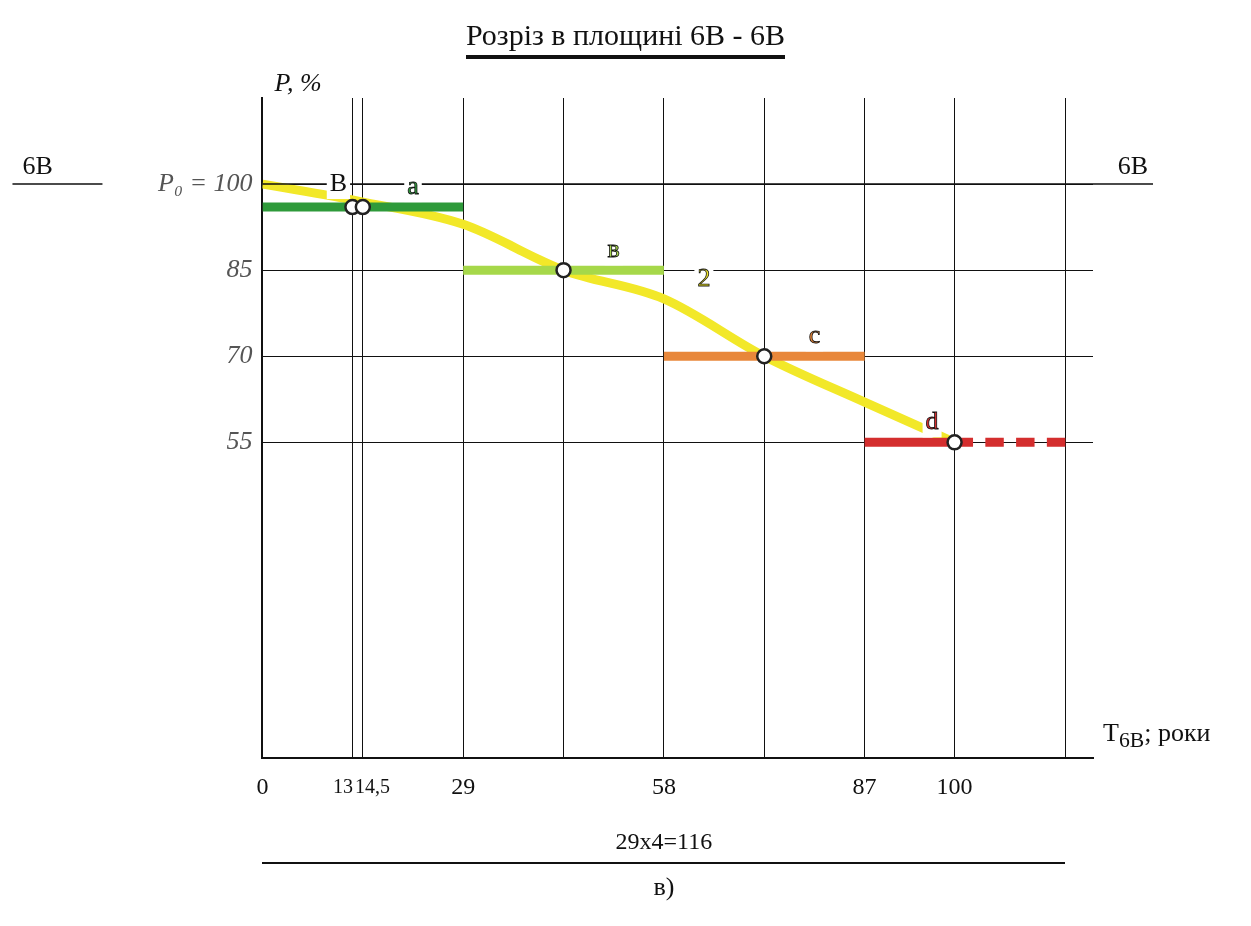 The width and height of the screenshot is (1251, 926). What do you see at coordinates (463, 786) in the screenshot?
I see `x-tick-label: 29` at bounding box center [463, 786].